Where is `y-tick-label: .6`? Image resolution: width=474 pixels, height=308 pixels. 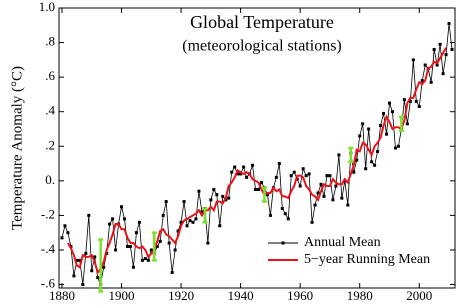
y-tick-label: .6 is located at coordinates (50, 75).